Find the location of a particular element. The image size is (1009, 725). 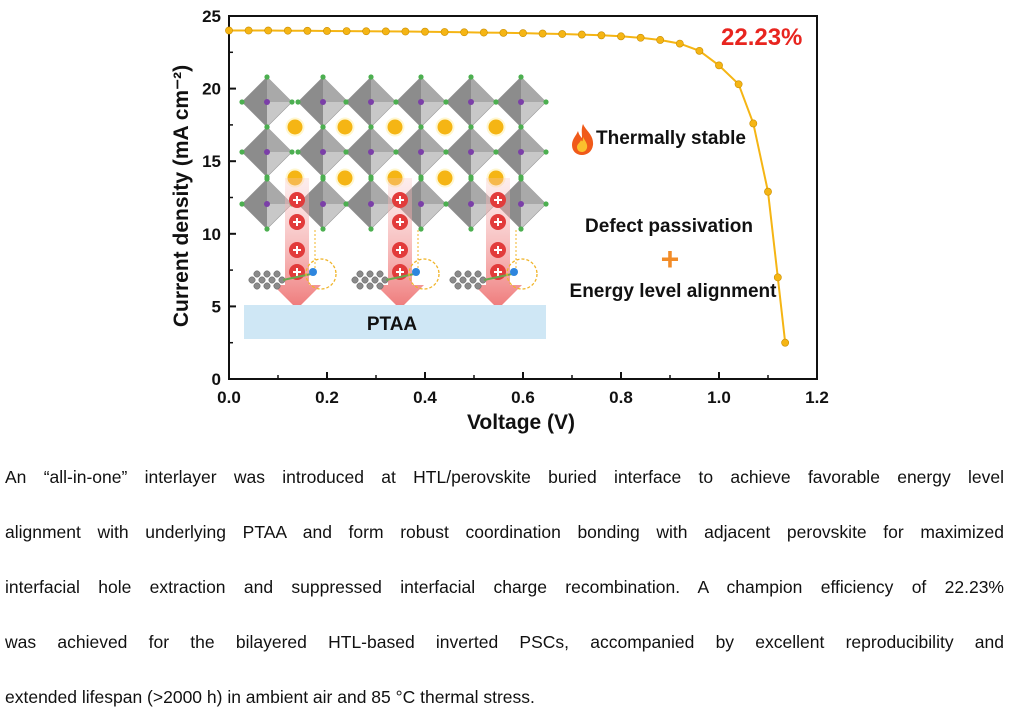

y-axis-label: Current density (mA cm⁻²) is located at coordinates (181, 196).